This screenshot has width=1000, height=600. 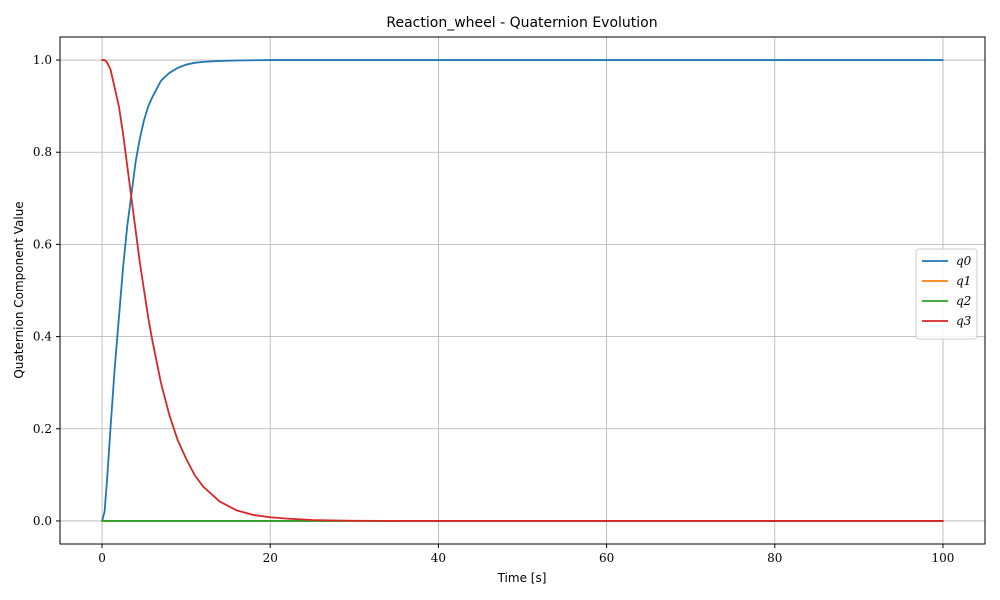 I want to click on x-tick-label: 20, so click(x=270, y=558).